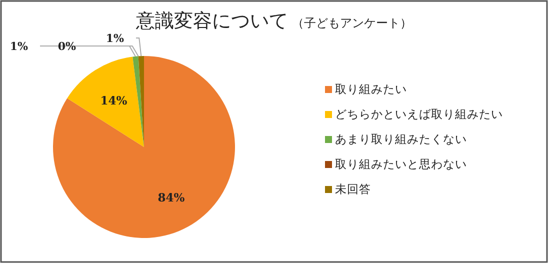 This screenshot has width=549, height=264. What do you see at coordinates (401, 139) in the screenshot?
I see `legend-label: あまり取り組みたくない` at bounding box center [401, 139].